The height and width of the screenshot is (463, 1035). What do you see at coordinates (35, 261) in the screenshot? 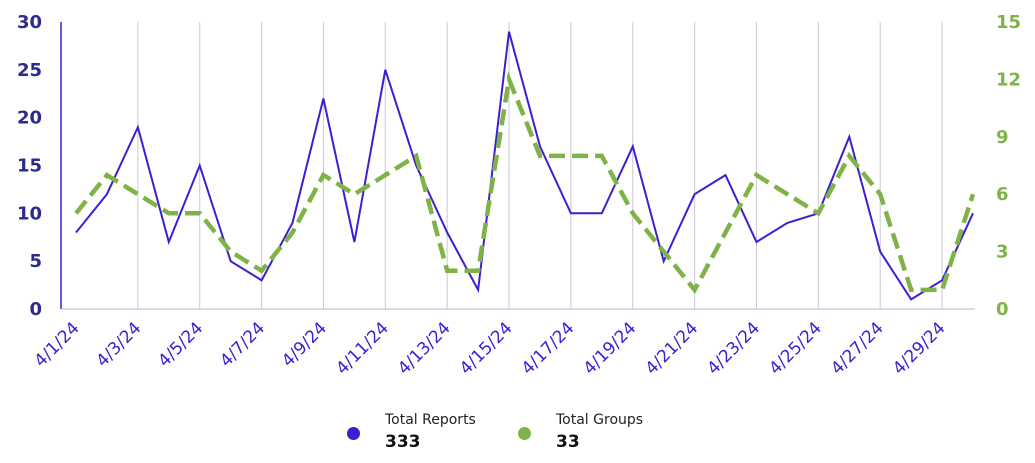
I see `y-left-tick-label: 5` at bounding box center [35, 261].